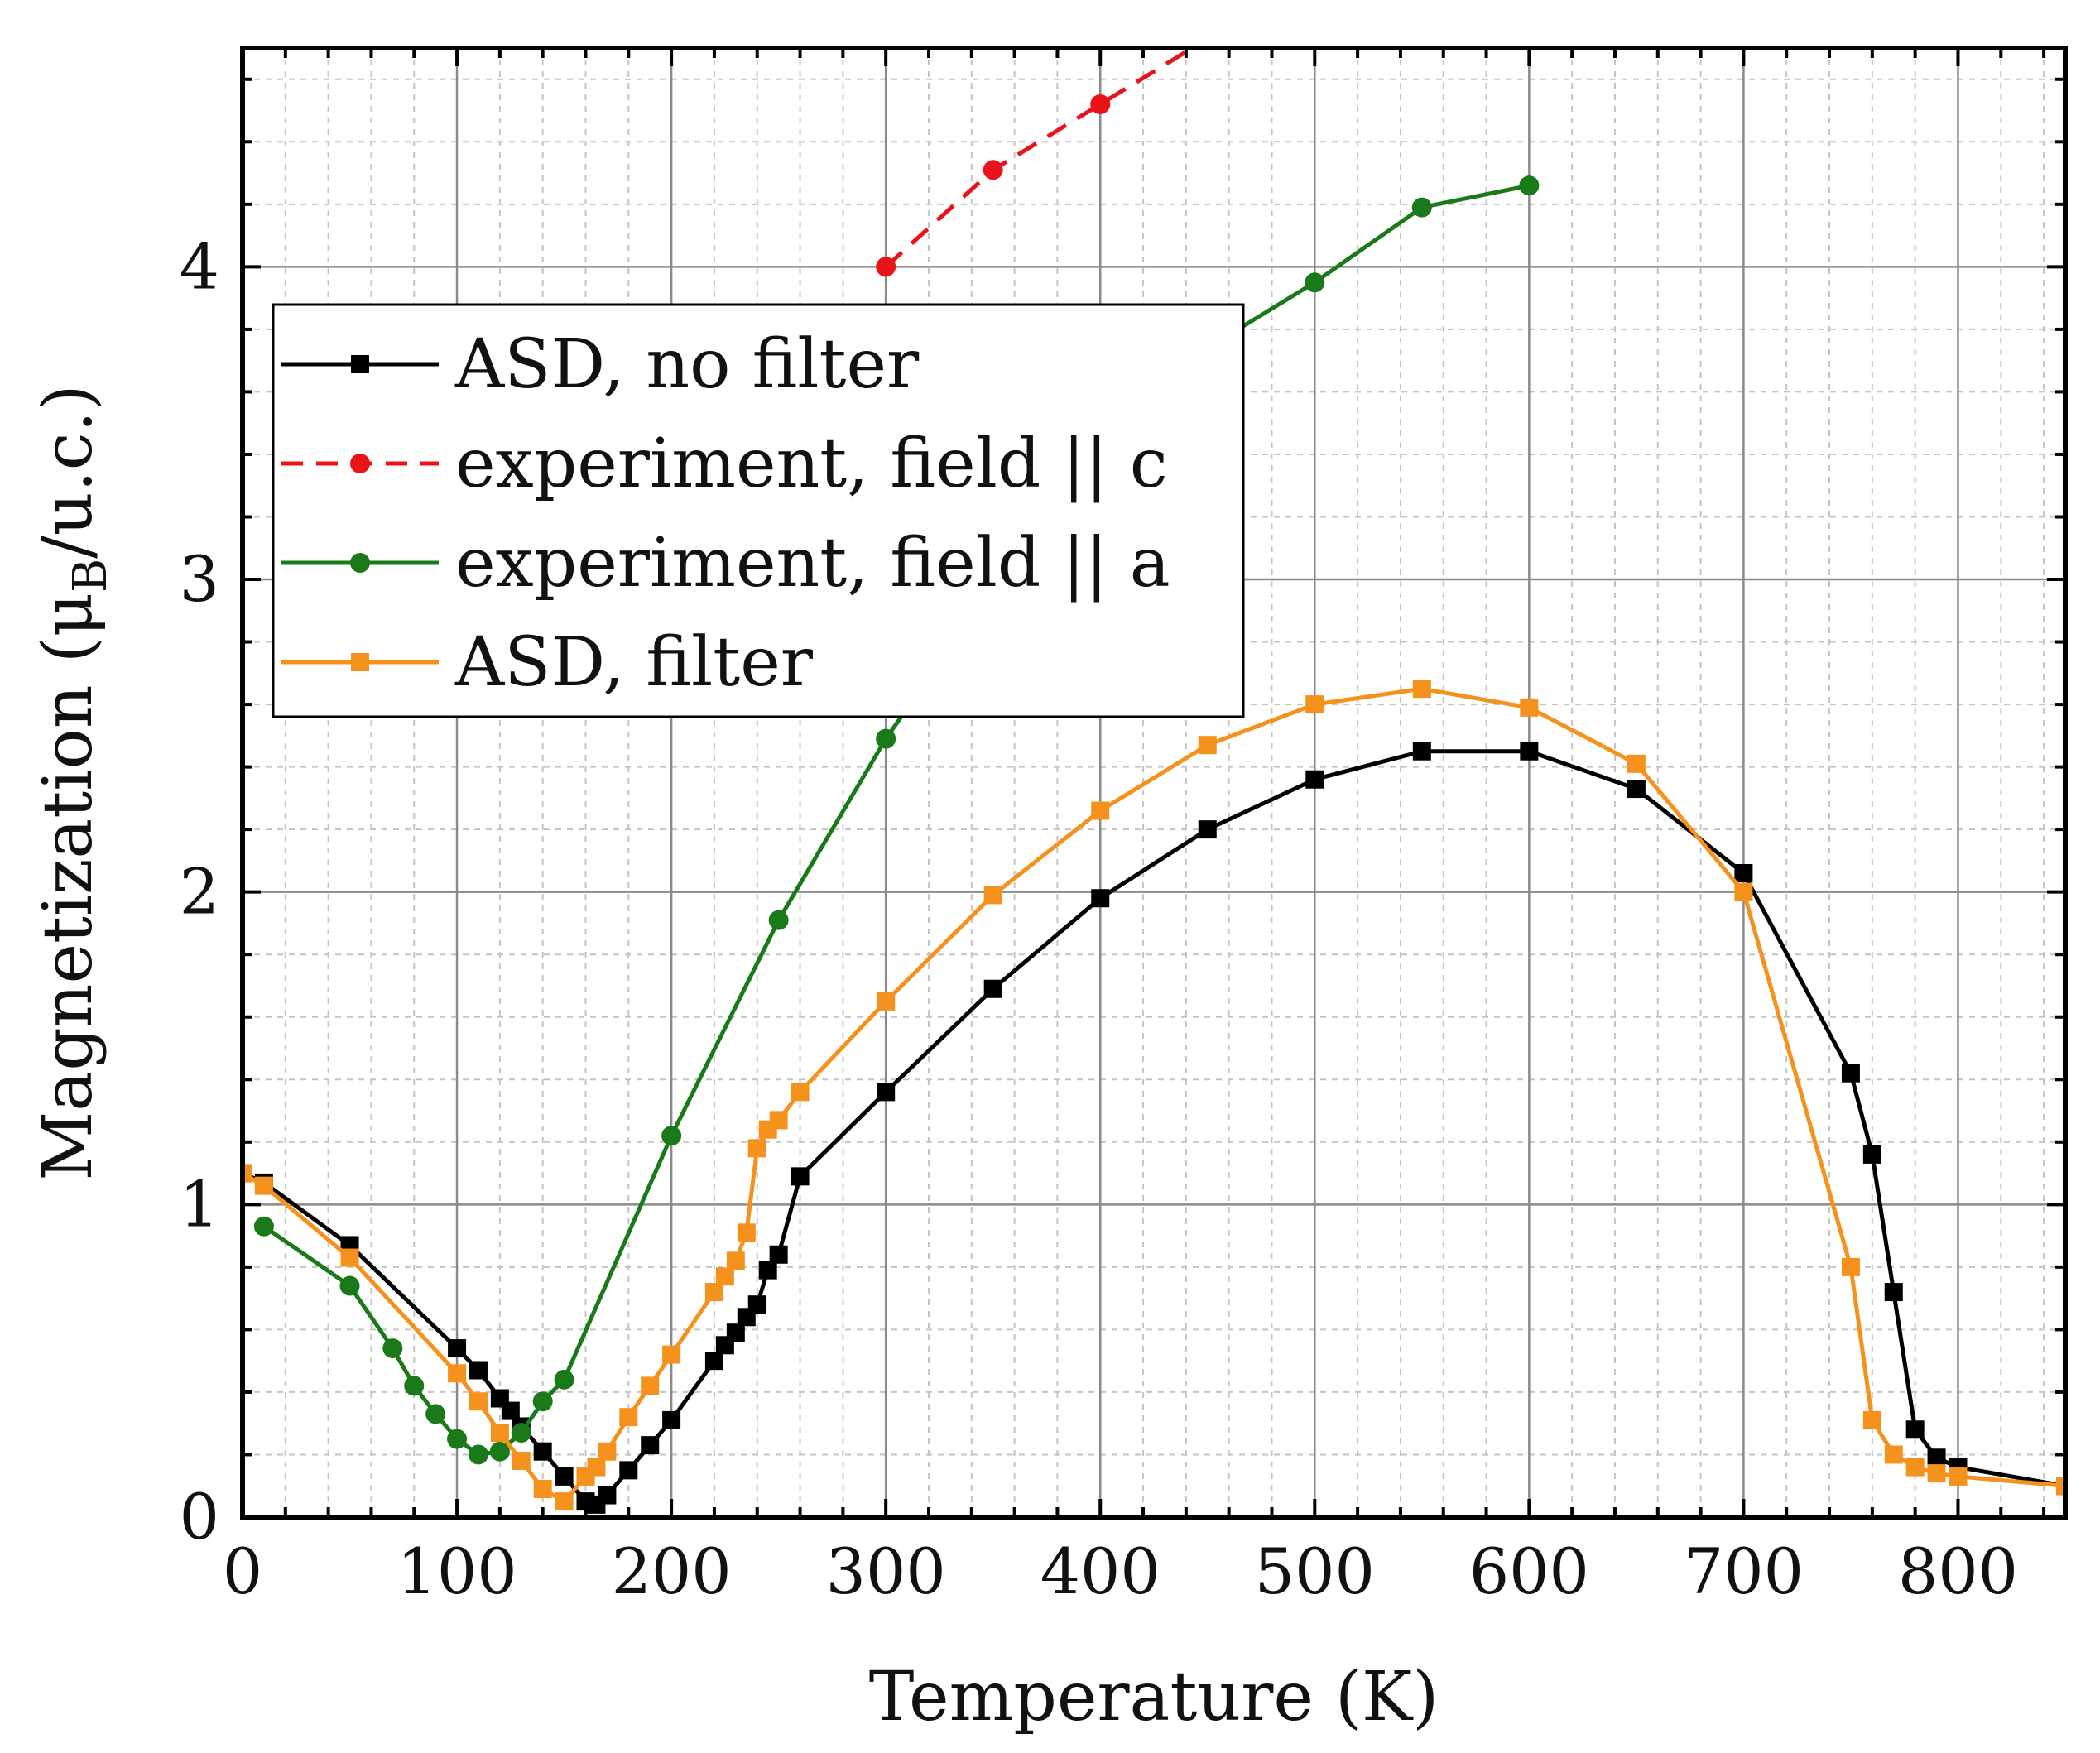 This screenshot has height=1753, width=2100. I want to click on legend-entry-1: ASD, no filter, so click(600, 364).